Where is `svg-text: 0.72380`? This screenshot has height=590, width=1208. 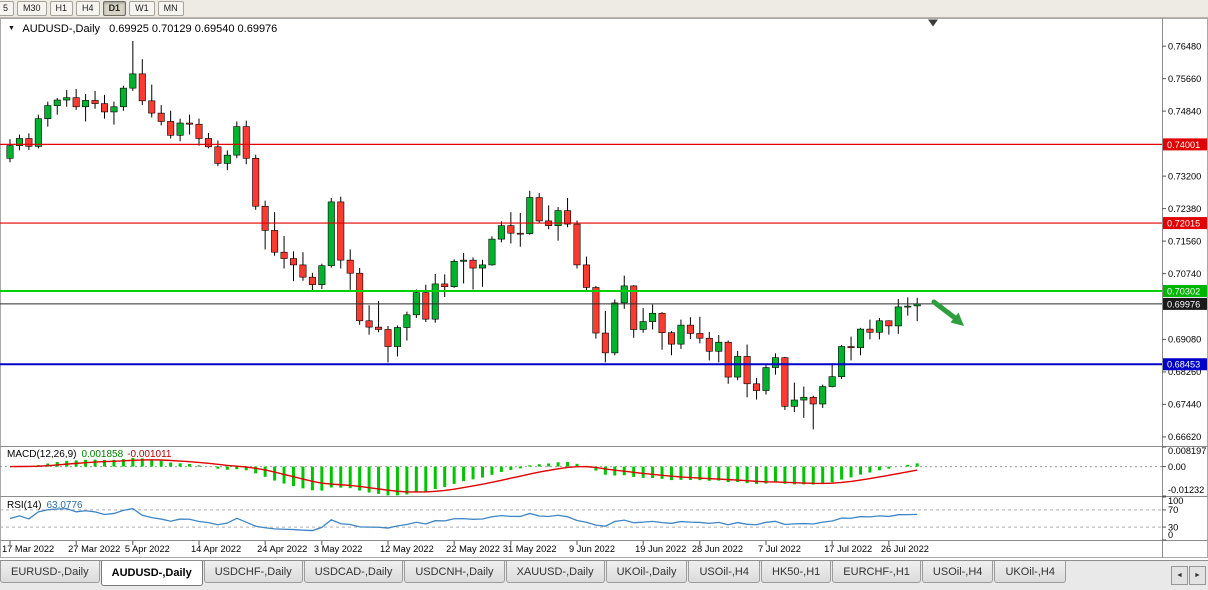 svg-text: 0.72380 is located at coordinates (1184, 209).